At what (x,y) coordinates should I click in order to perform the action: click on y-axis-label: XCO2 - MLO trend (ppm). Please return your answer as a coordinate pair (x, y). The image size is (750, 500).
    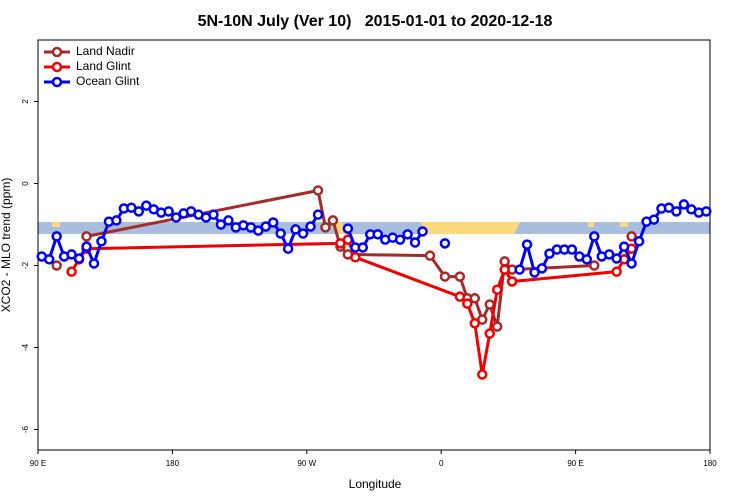
    Looking at the image, I should click on (6, 245).